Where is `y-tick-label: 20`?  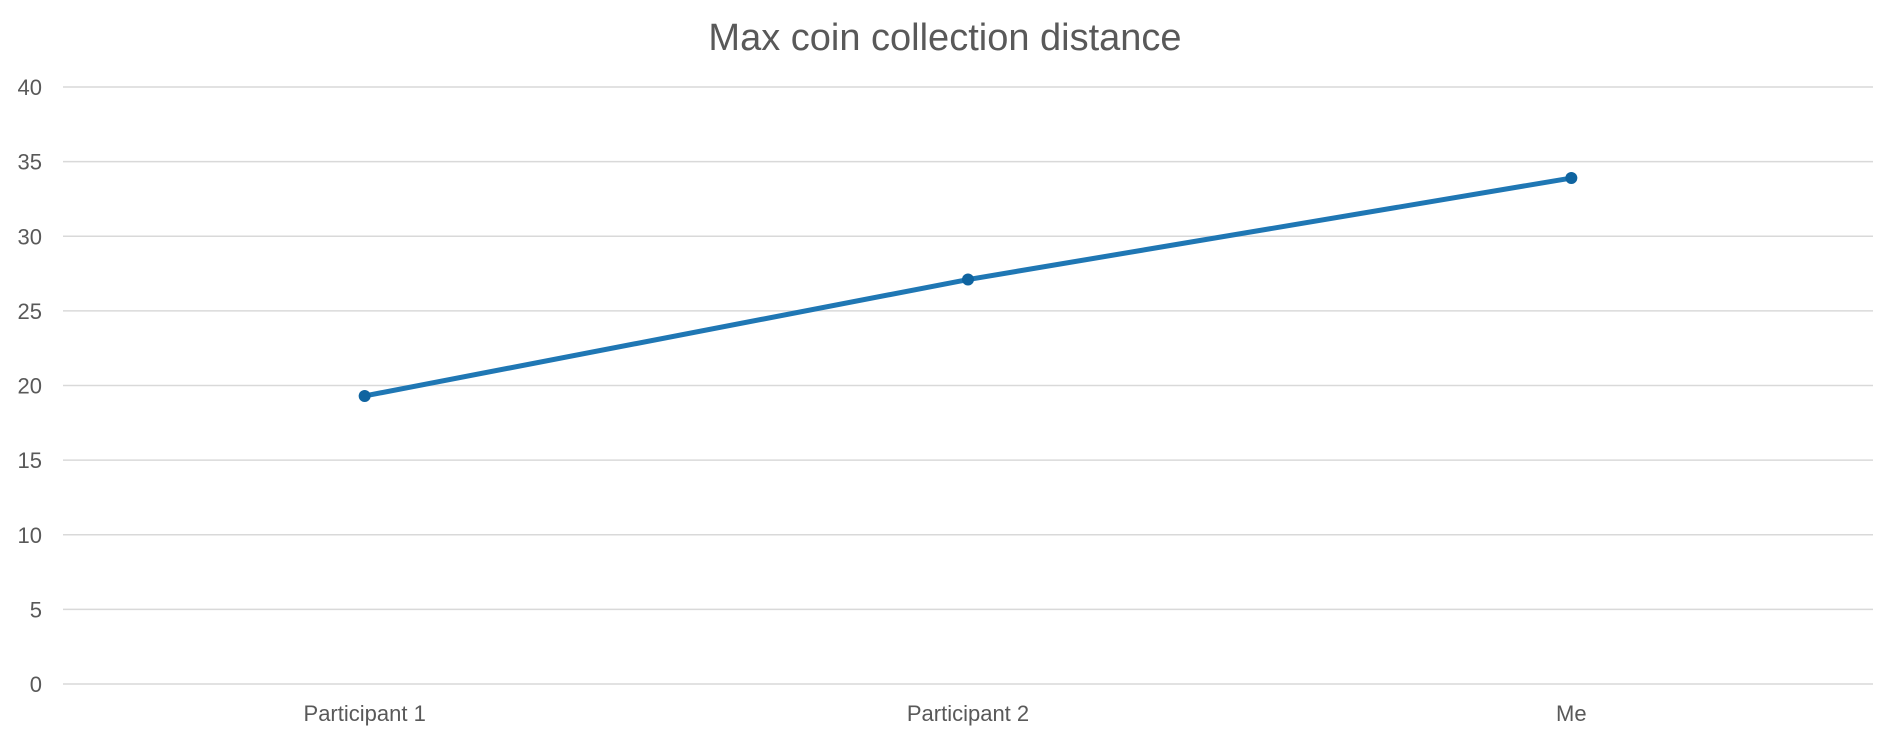 y-tick-label: 20 is located at coordinates (30, 386).